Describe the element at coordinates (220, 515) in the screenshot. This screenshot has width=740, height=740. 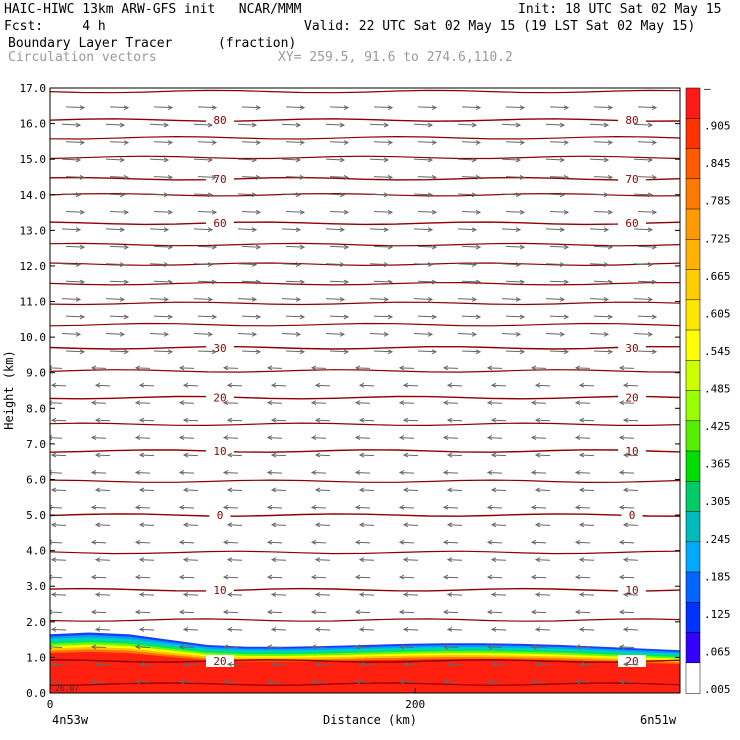
I see `isotherm-label: 0` at that location.